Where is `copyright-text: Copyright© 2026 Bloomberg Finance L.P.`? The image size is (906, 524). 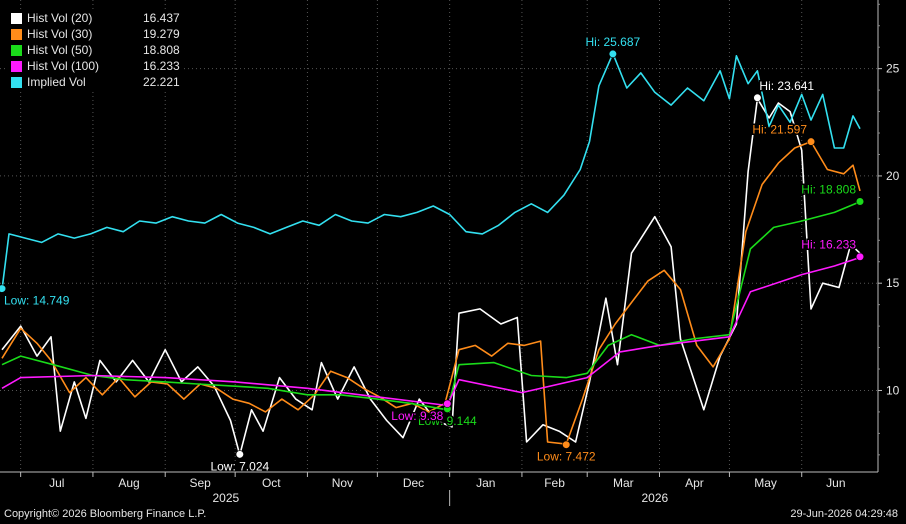 copyright-text: Copyright© 2026 Bloomberg Finance L.P. is located at coordinates (105, 514).